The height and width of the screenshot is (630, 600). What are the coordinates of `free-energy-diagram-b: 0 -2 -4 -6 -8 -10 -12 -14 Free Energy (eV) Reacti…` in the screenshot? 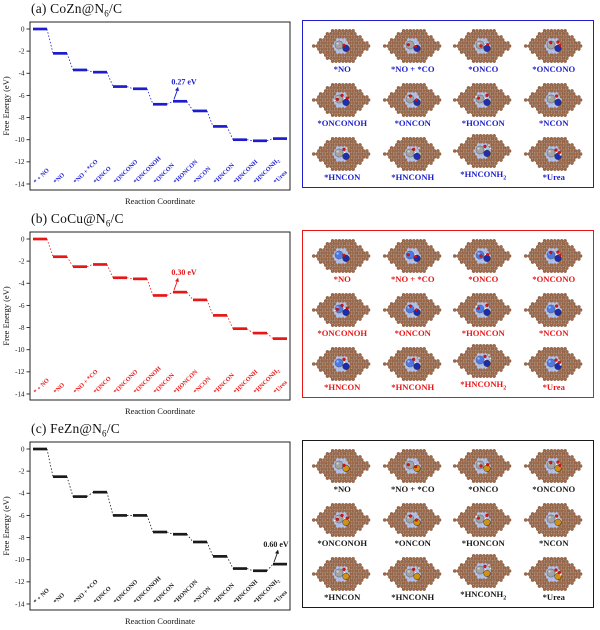 It's located at (146, 323).